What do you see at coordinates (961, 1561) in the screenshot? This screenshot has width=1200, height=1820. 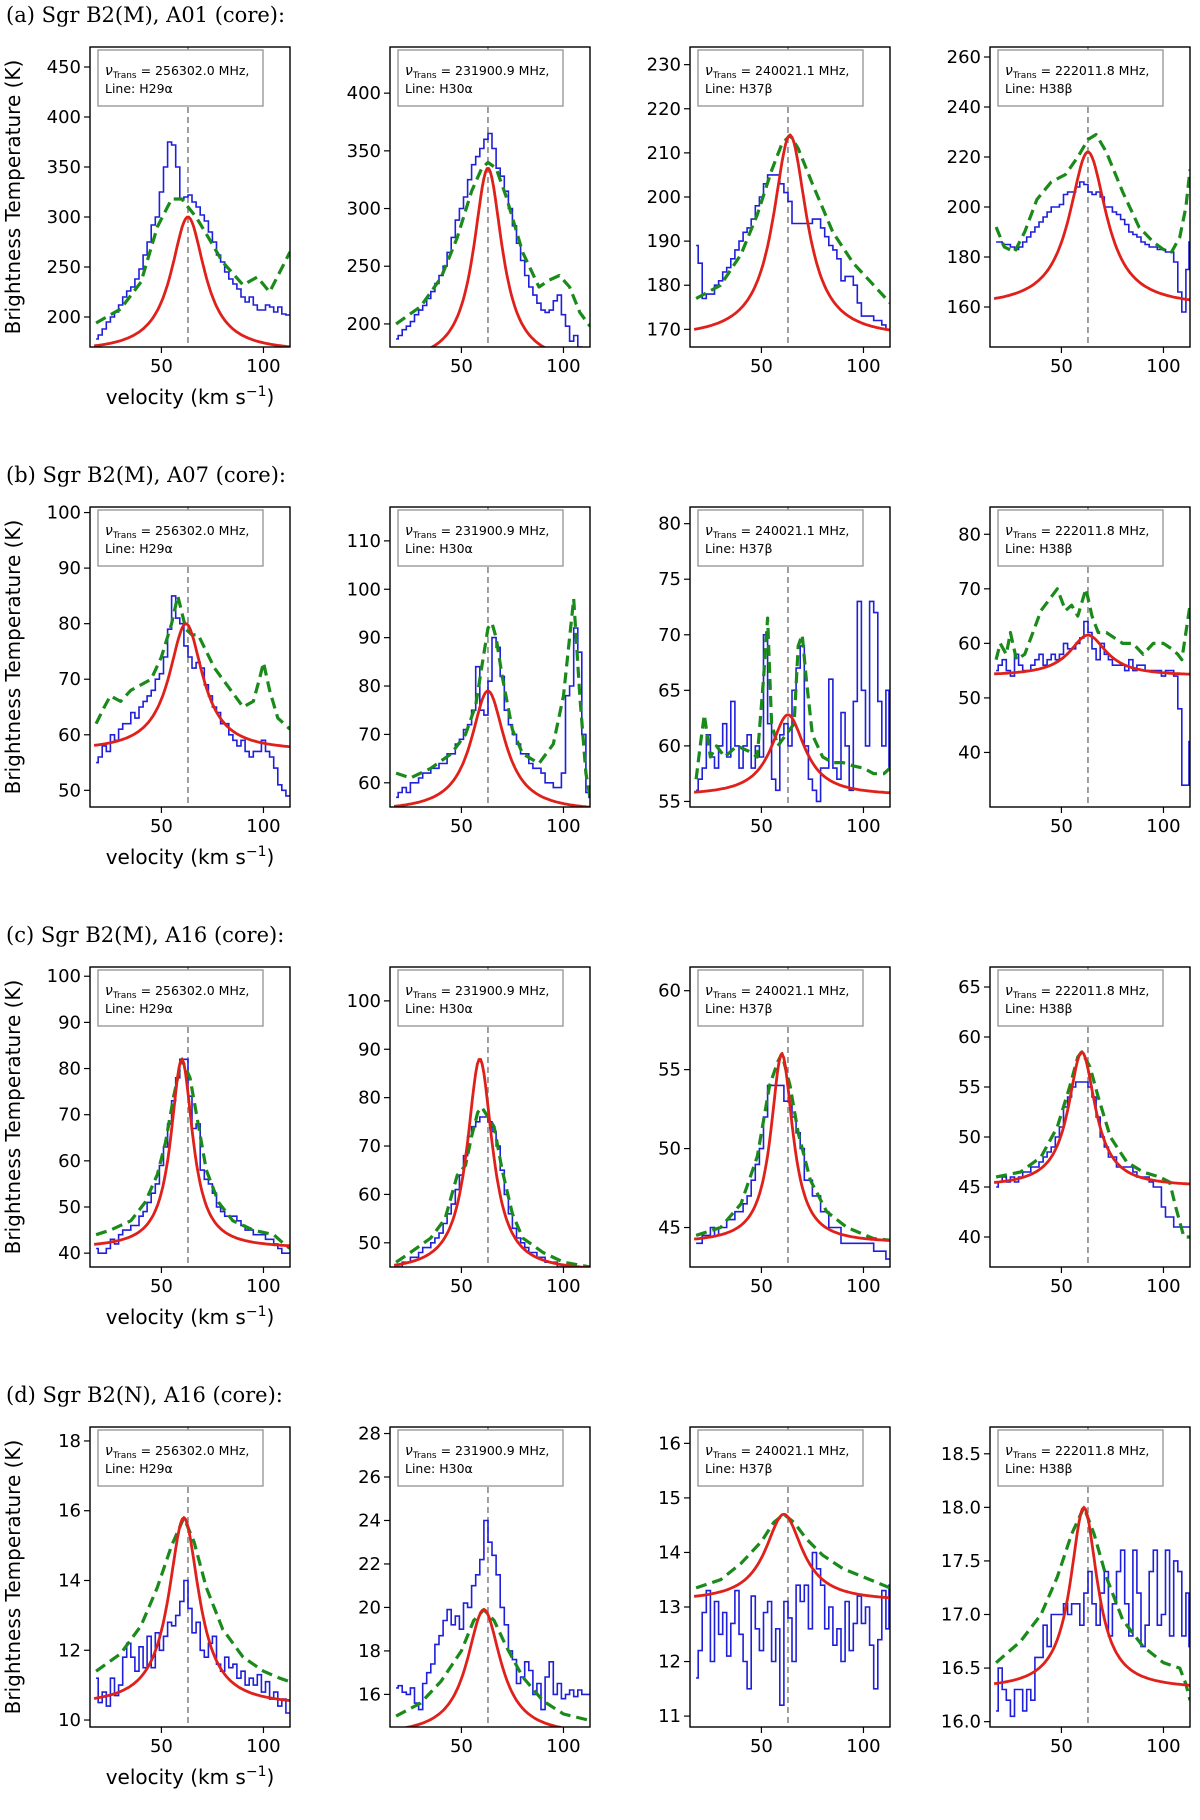 I see `y-tick-label: 17.5` at bounding box center [961, 1561].